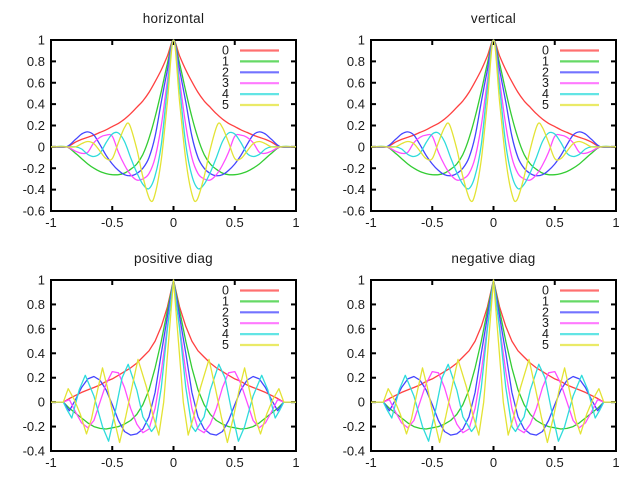 Image resolution: width=640 pixels, height=480 pixels. I want to click on subplot-title: negative diag, so click(493, 258).